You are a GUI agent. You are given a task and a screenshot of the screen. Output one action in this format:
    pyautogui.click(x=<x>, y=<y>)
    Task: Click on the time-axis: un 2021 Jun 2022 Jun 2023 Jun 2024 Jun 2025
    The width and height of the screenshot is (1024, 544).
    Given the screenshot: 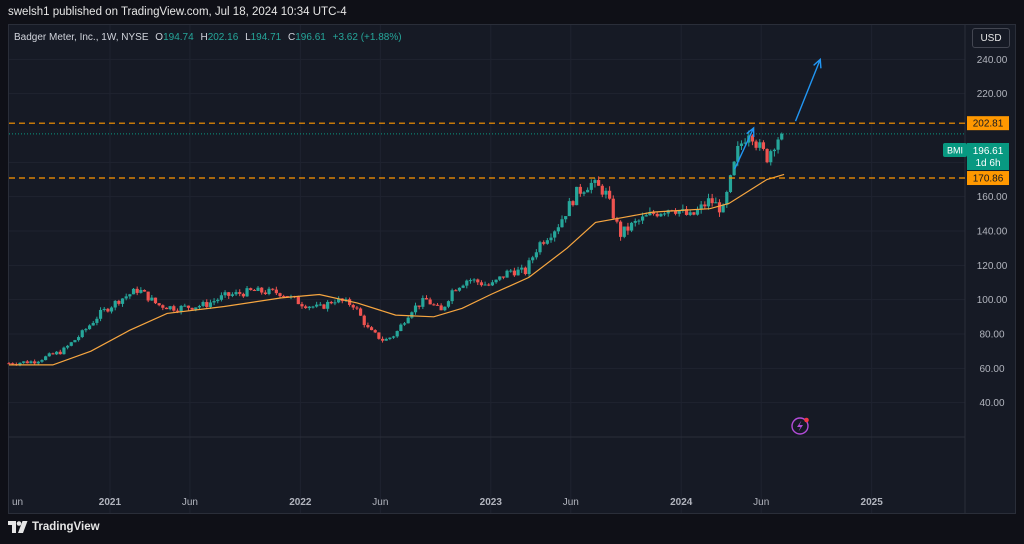 What is the action you would take?
    pyautogui.click(x=447, y=502)
    